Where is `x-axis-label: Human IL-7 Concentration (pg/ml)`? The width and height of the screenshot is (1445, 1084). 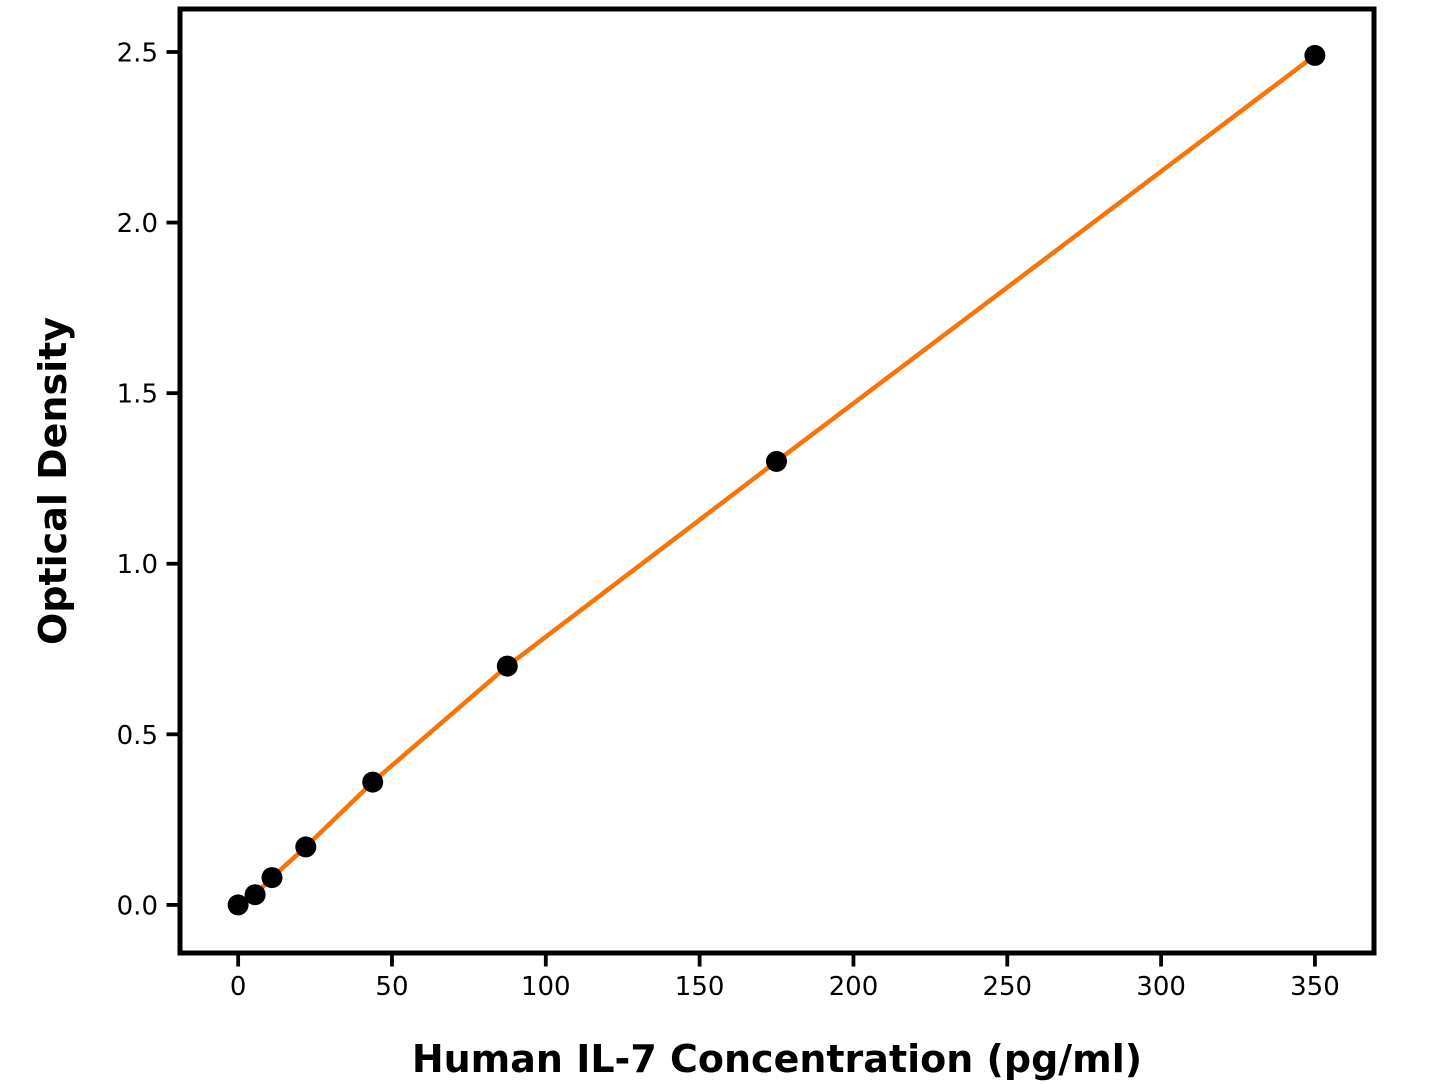 x-axis-label: Human IL-7 Concentration (pg/ml) is located at coordinates (777, 1059).